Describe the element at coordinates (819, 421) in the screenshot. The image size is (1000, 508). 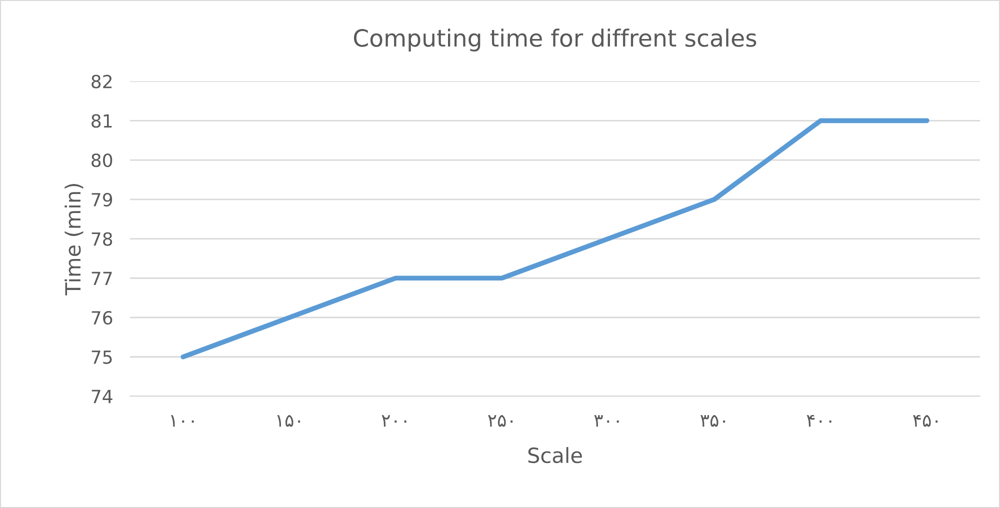
I see `x-tick-label: ۴۰۰` at that location.